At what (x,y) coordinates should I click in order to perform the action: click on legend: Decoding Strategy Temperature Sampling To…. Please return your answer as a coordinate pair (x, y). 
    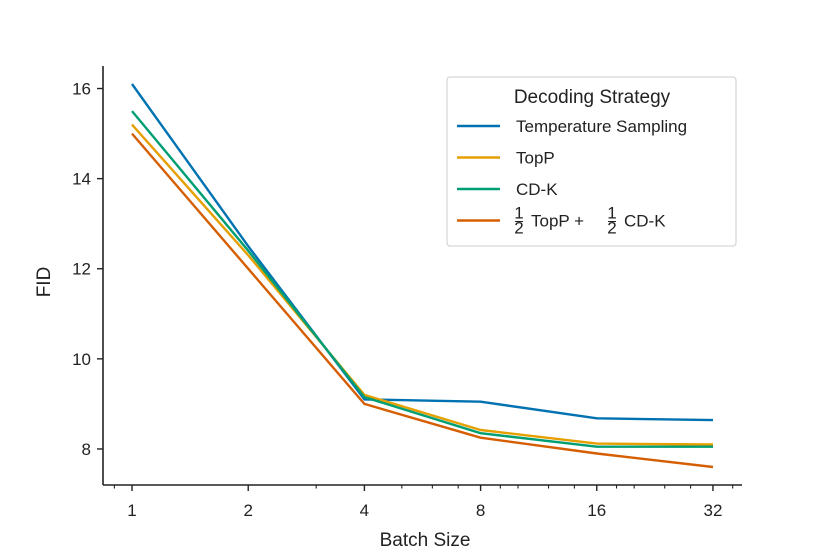
    Looking at the image, I should click on (591, 161).